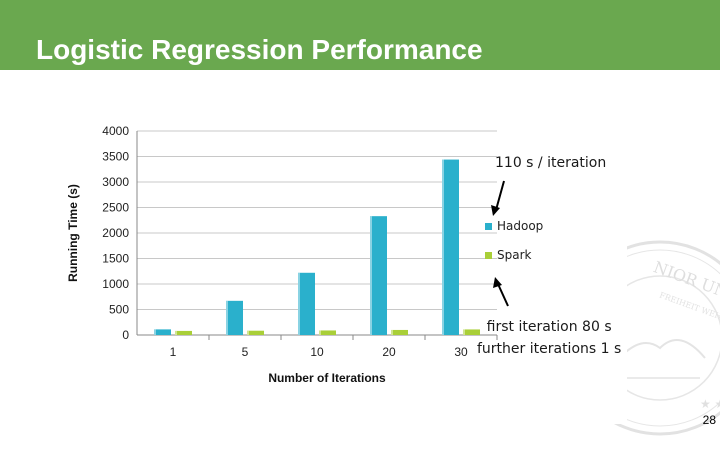 The image size is (720, 450). What do you see at coordinates (73, 233) in the screenshot?
I see `y-axis-label: Running Time (s)` at bounding box center [73, 233].